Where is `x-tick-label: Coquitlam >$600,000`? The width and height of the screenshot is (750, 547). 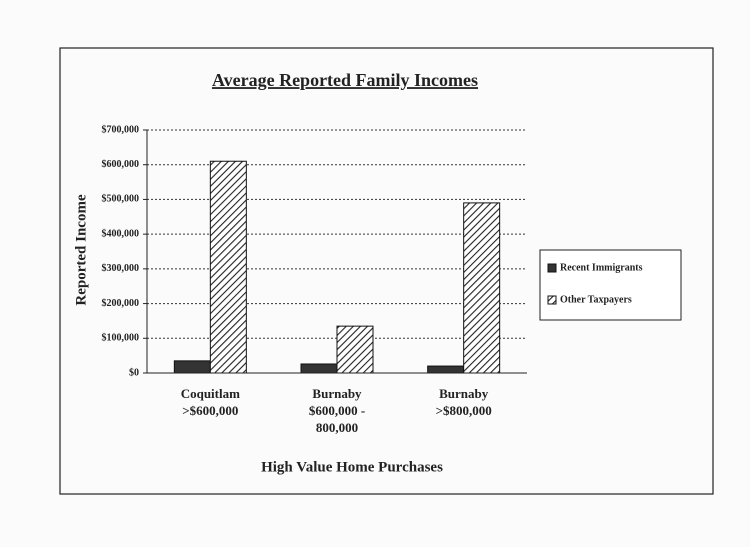 x-tick-label: Coquitlam >$600,000 is located at coordinates (210, 402).